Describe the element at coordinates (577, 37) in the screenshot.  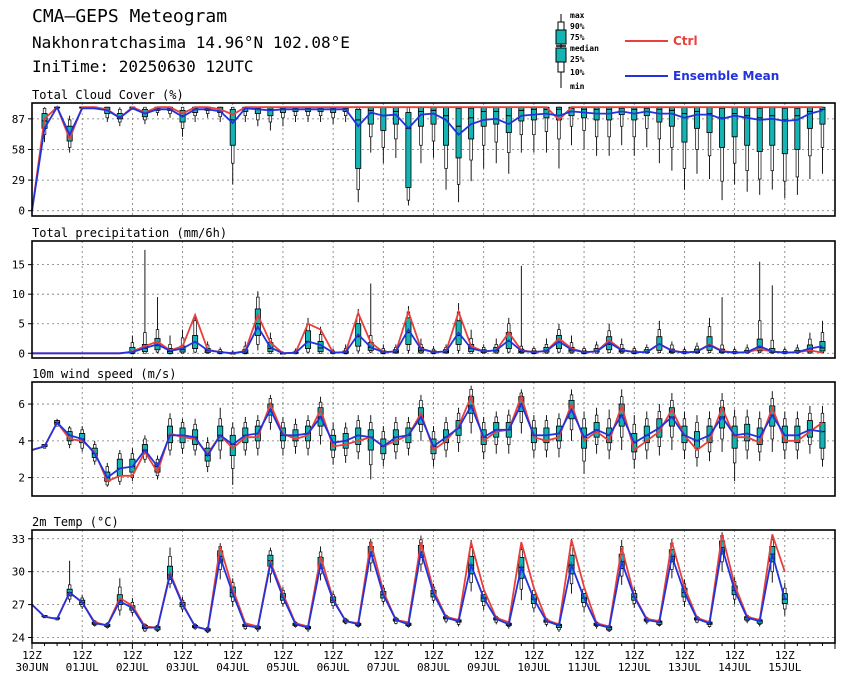
I see `legend-box-label: 75%` at that location.